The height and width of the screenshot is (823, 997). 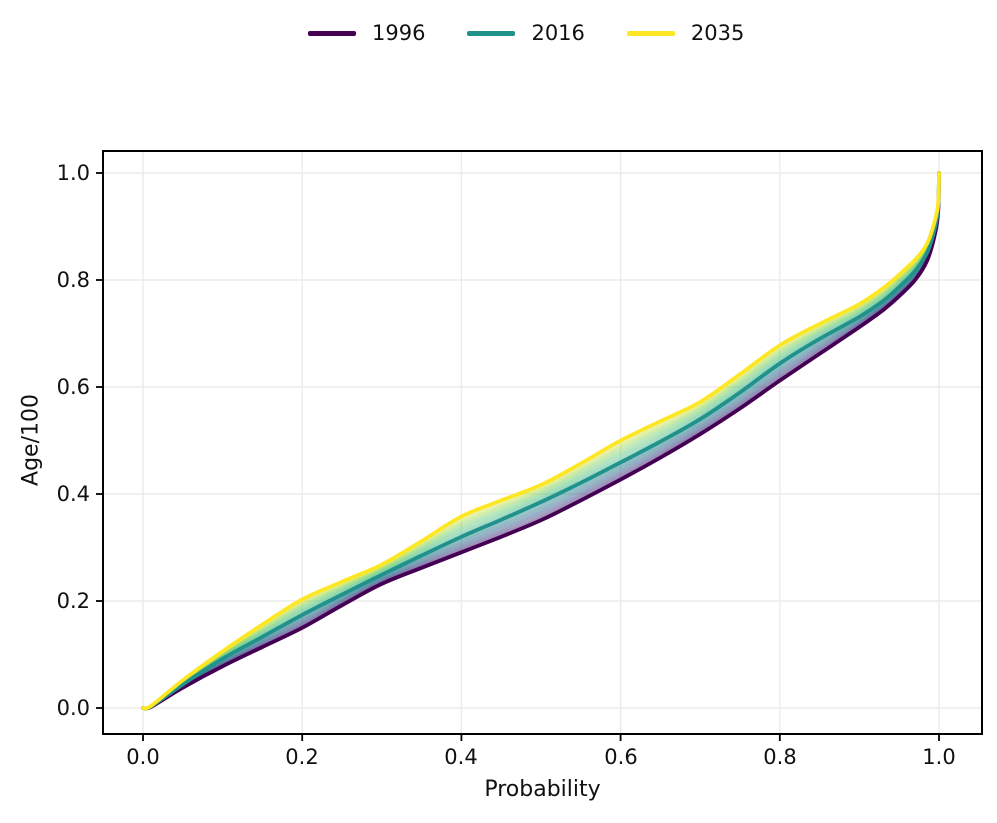 I want to click on x-tick-label: 0.0, so click(x=143, y=757).